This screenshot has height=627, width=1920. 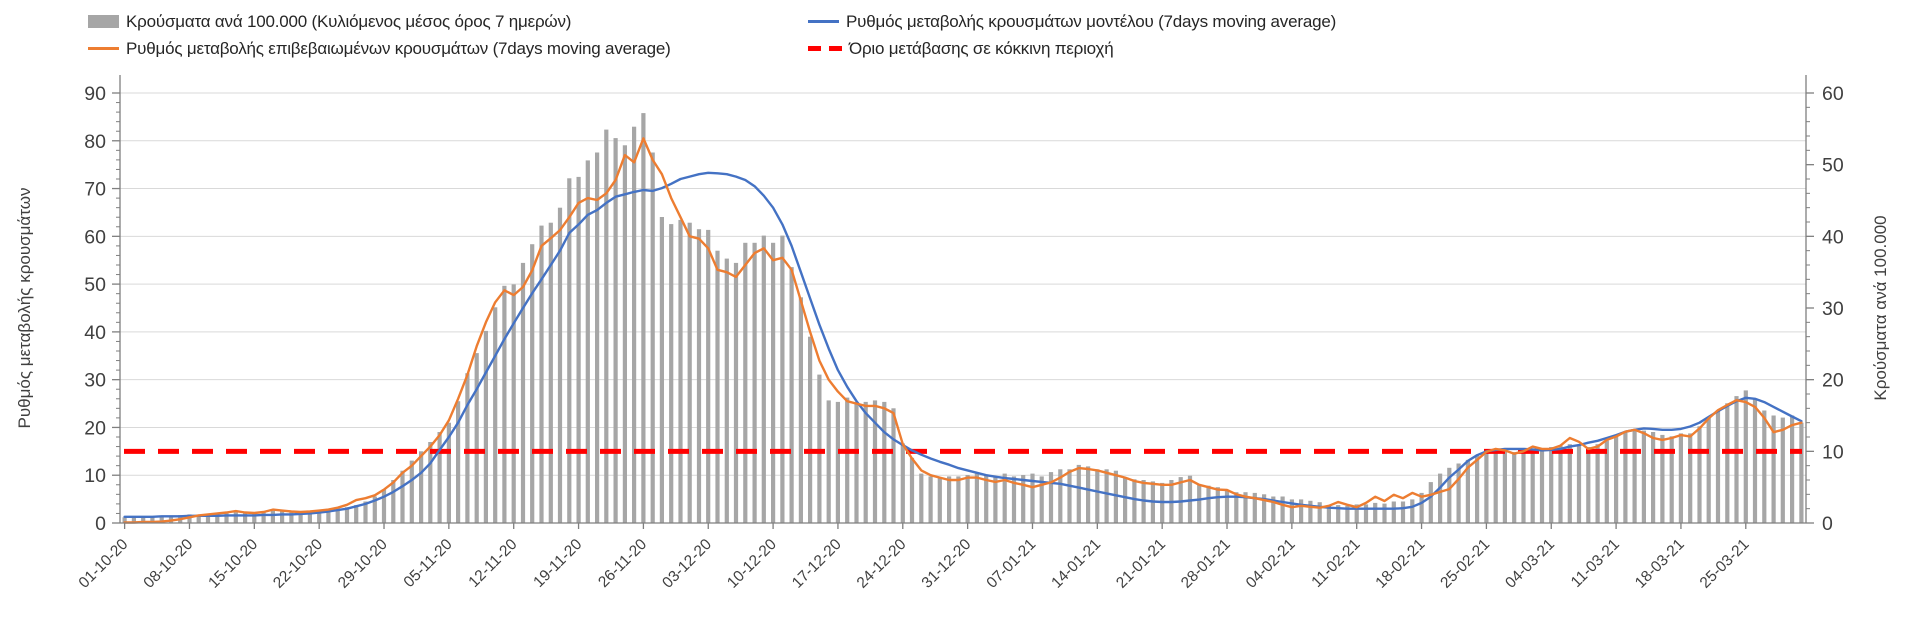 I want to click on x-axis-tick-label: 14-01-21, so click(x=1076, y=564).